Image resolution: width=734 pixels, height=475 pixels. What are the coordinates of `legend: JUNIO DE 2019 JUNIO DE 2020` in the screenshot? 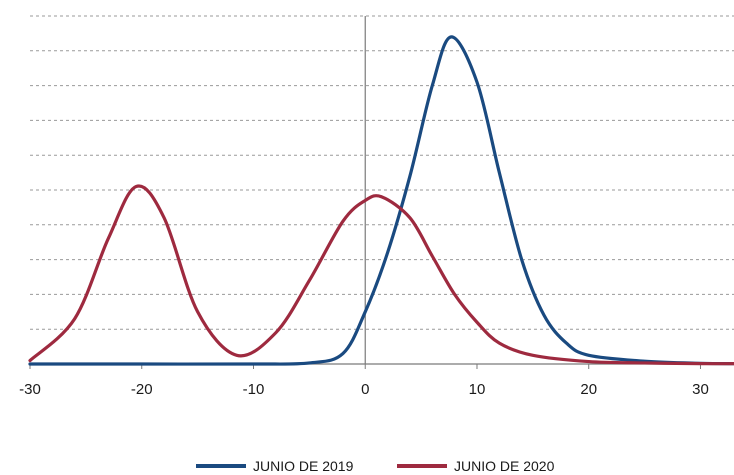 It's located at (375, 466).